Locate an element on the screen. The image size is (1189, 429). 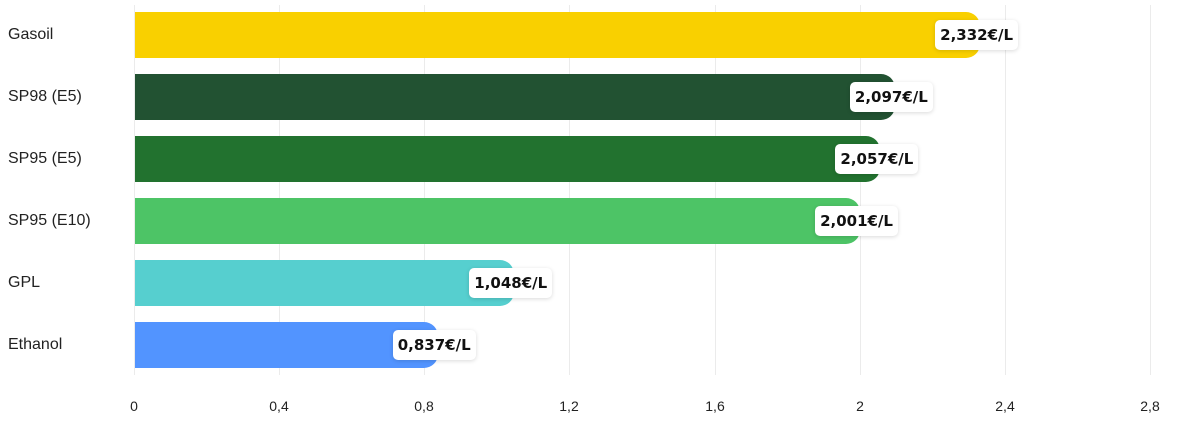
x-tick-label: 2,8 is located at coordinates (1150, 406).